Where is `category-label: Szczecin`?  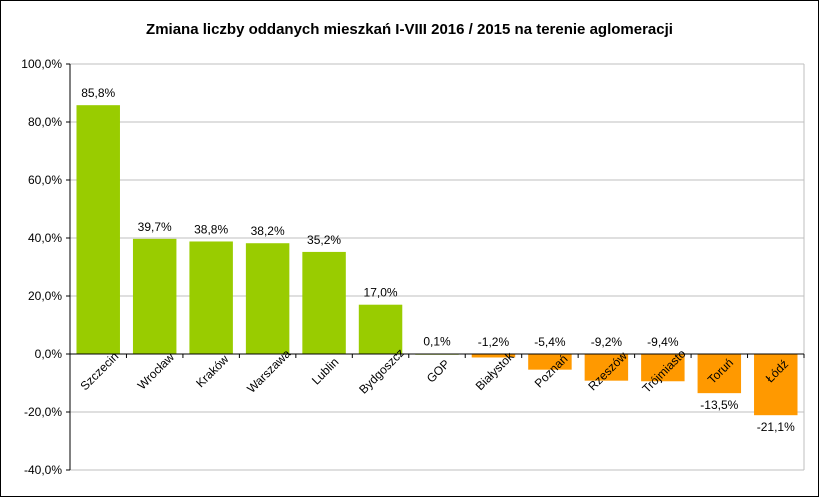 category-label: Szczecin is located at coordinates (99, 371).